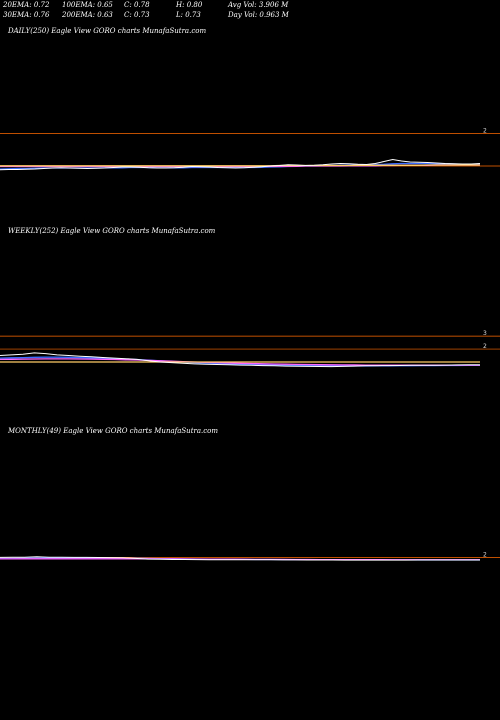 This screenshot has height=720, width=500. I want to click on stat-30ema: 30EMA: 0.76, so click(26, 14).